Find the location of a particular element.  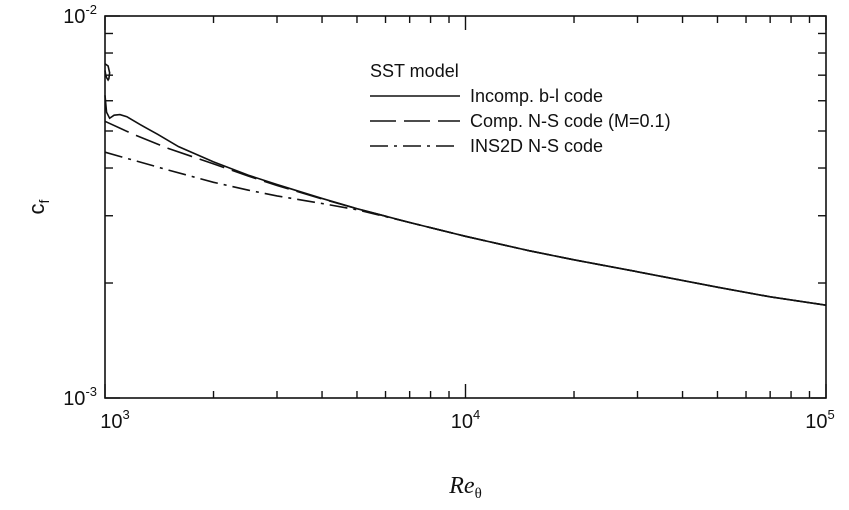

y-axis-label: cf is located at coordinates (38, 206).